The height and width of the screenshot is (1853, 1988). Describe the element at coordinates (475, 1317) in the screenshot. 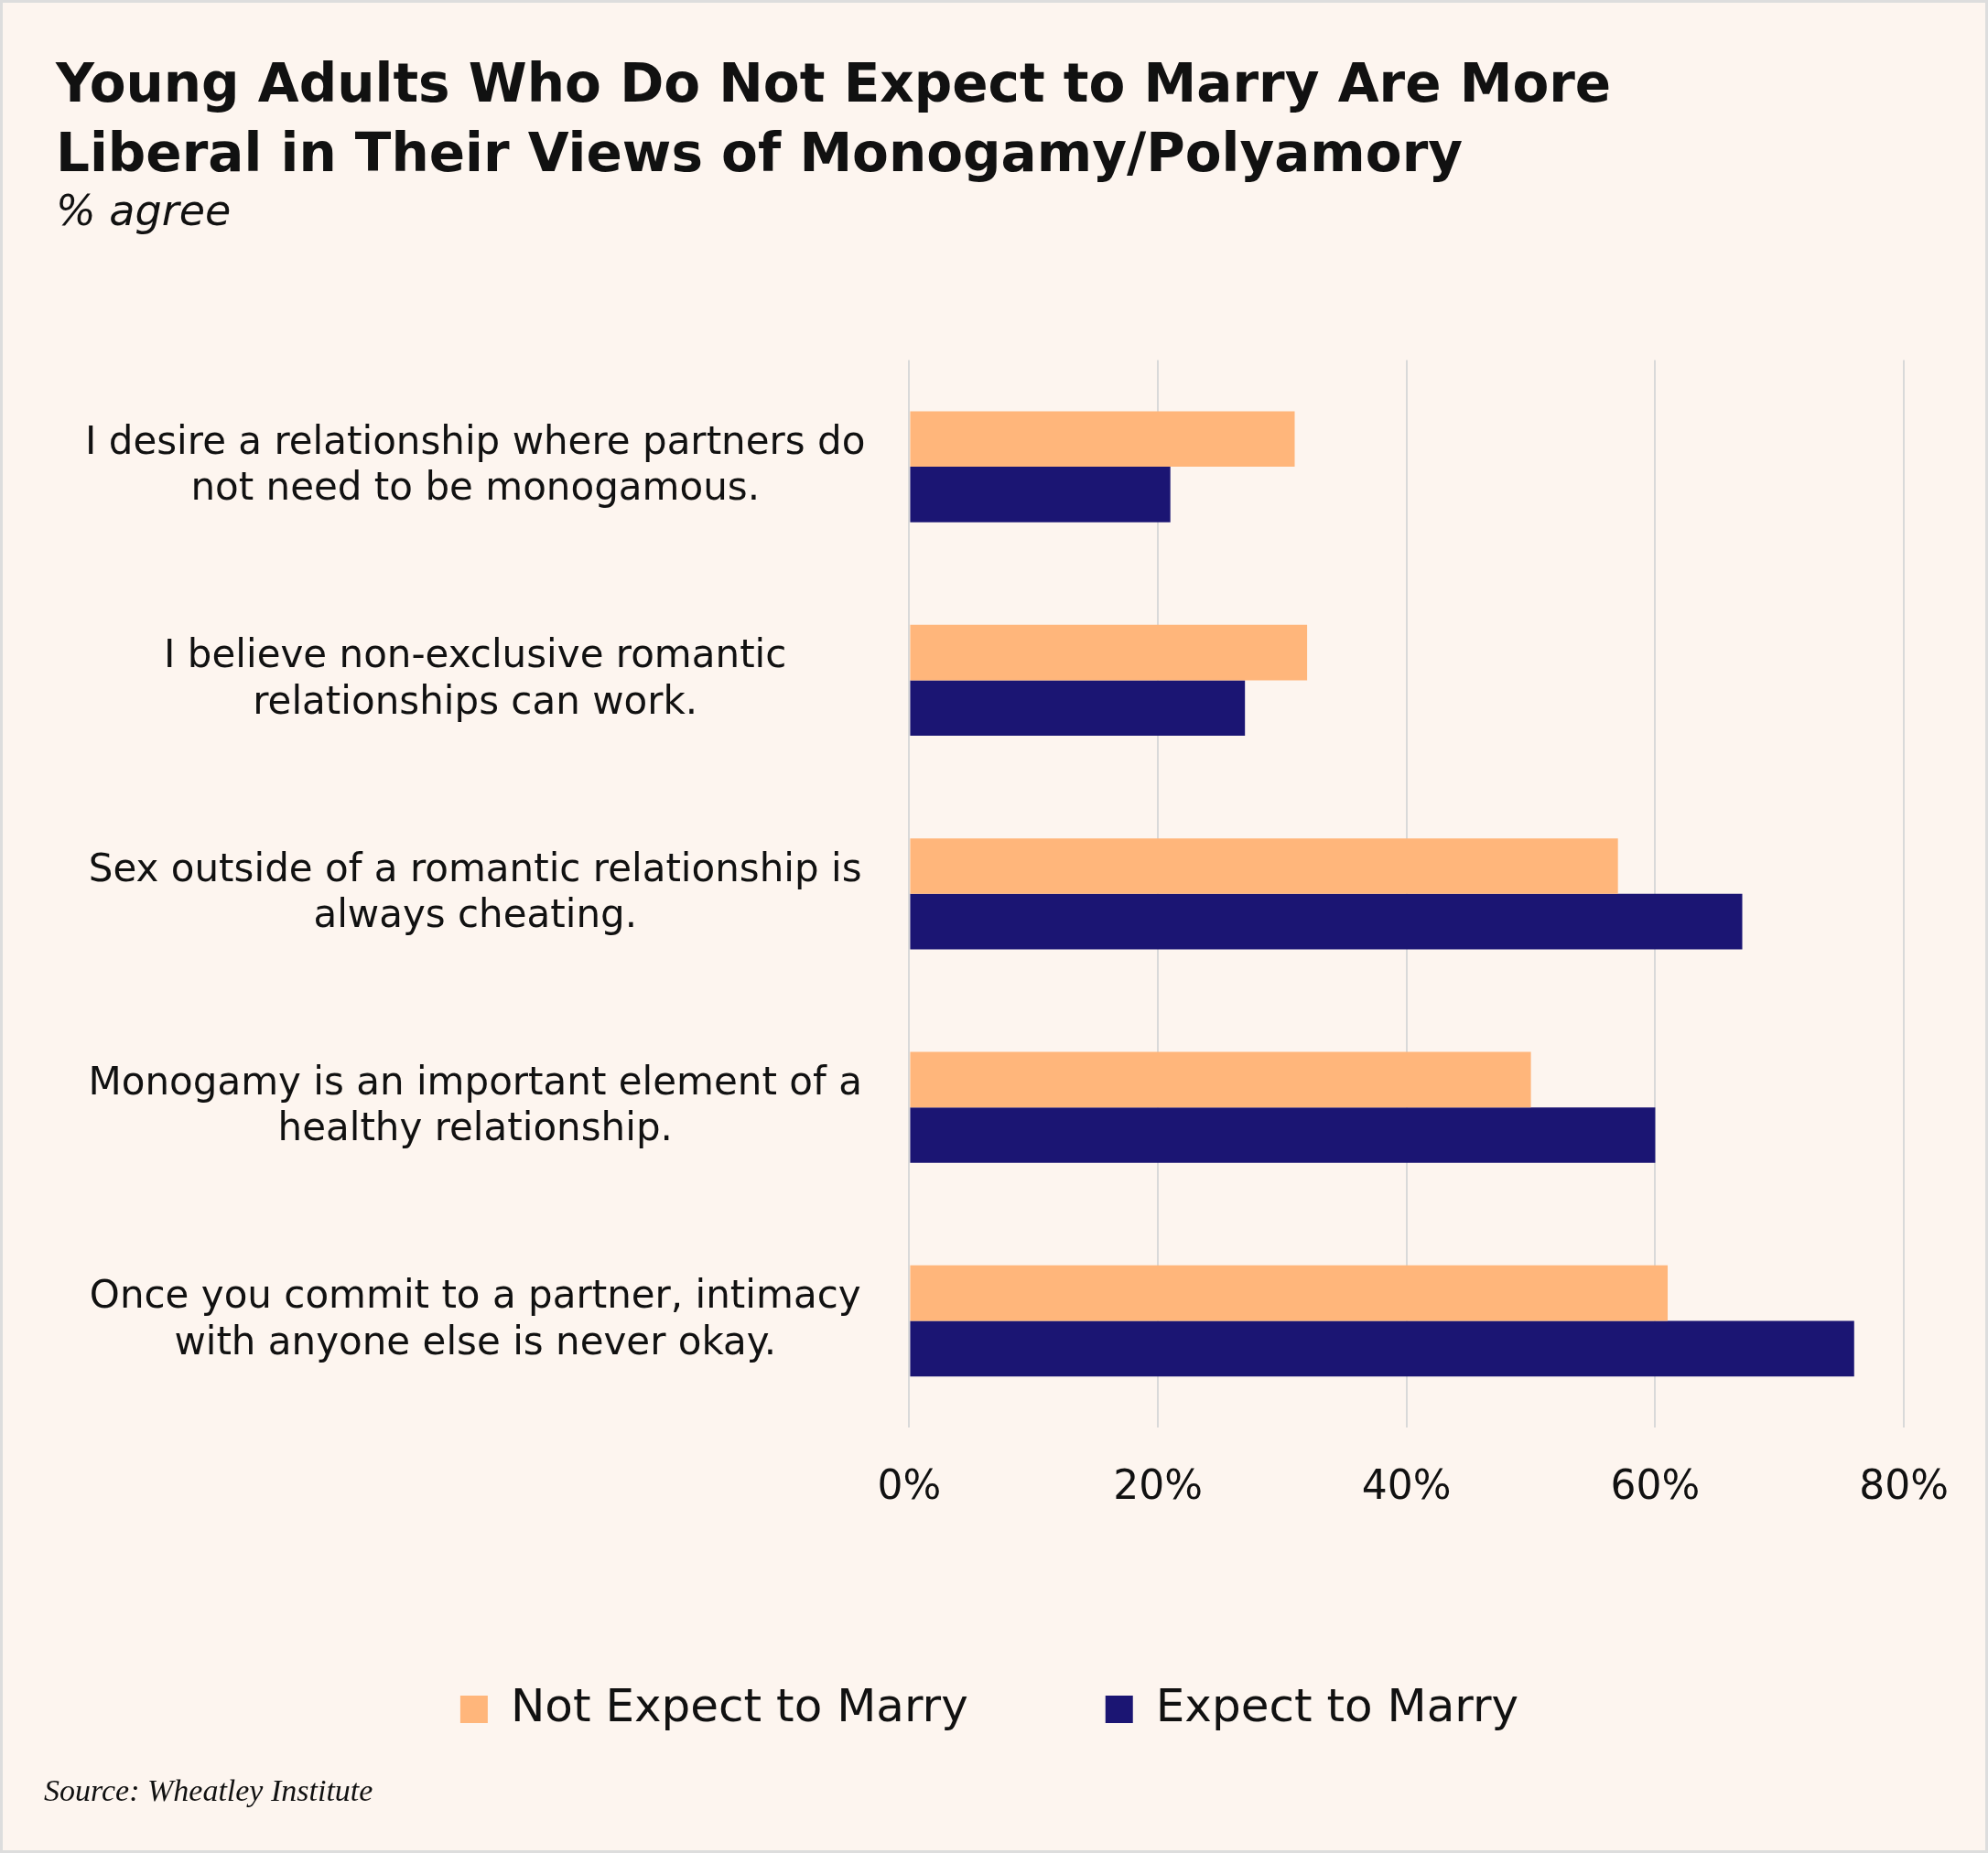

I see `y-tick-label: Once you commit to a partner, intimacy with anyone else is never okay.` at that location.